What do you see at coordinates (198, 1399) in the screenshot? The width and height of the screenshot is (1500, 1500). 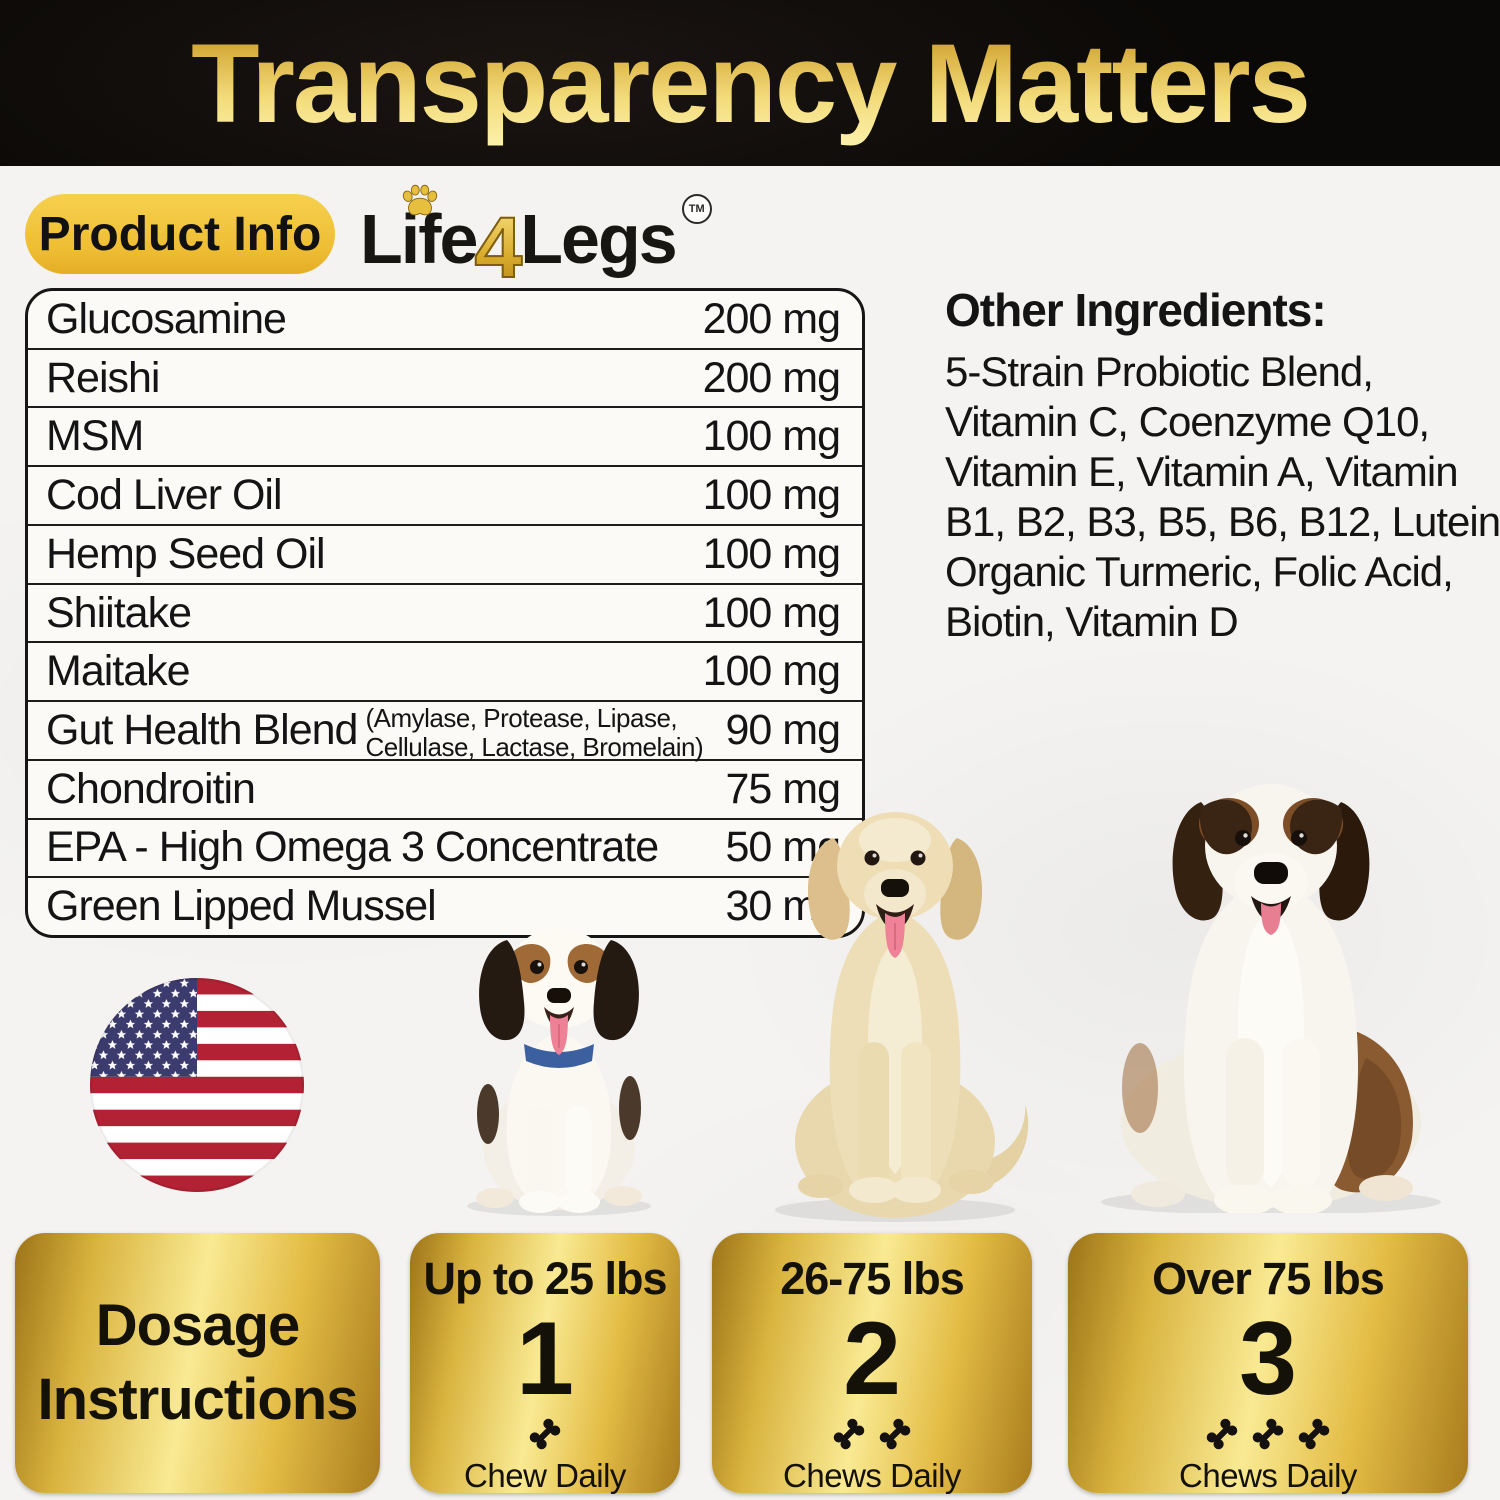 I see `dosage-heading-line2: Instructions` at bounding box center [198, 1399].